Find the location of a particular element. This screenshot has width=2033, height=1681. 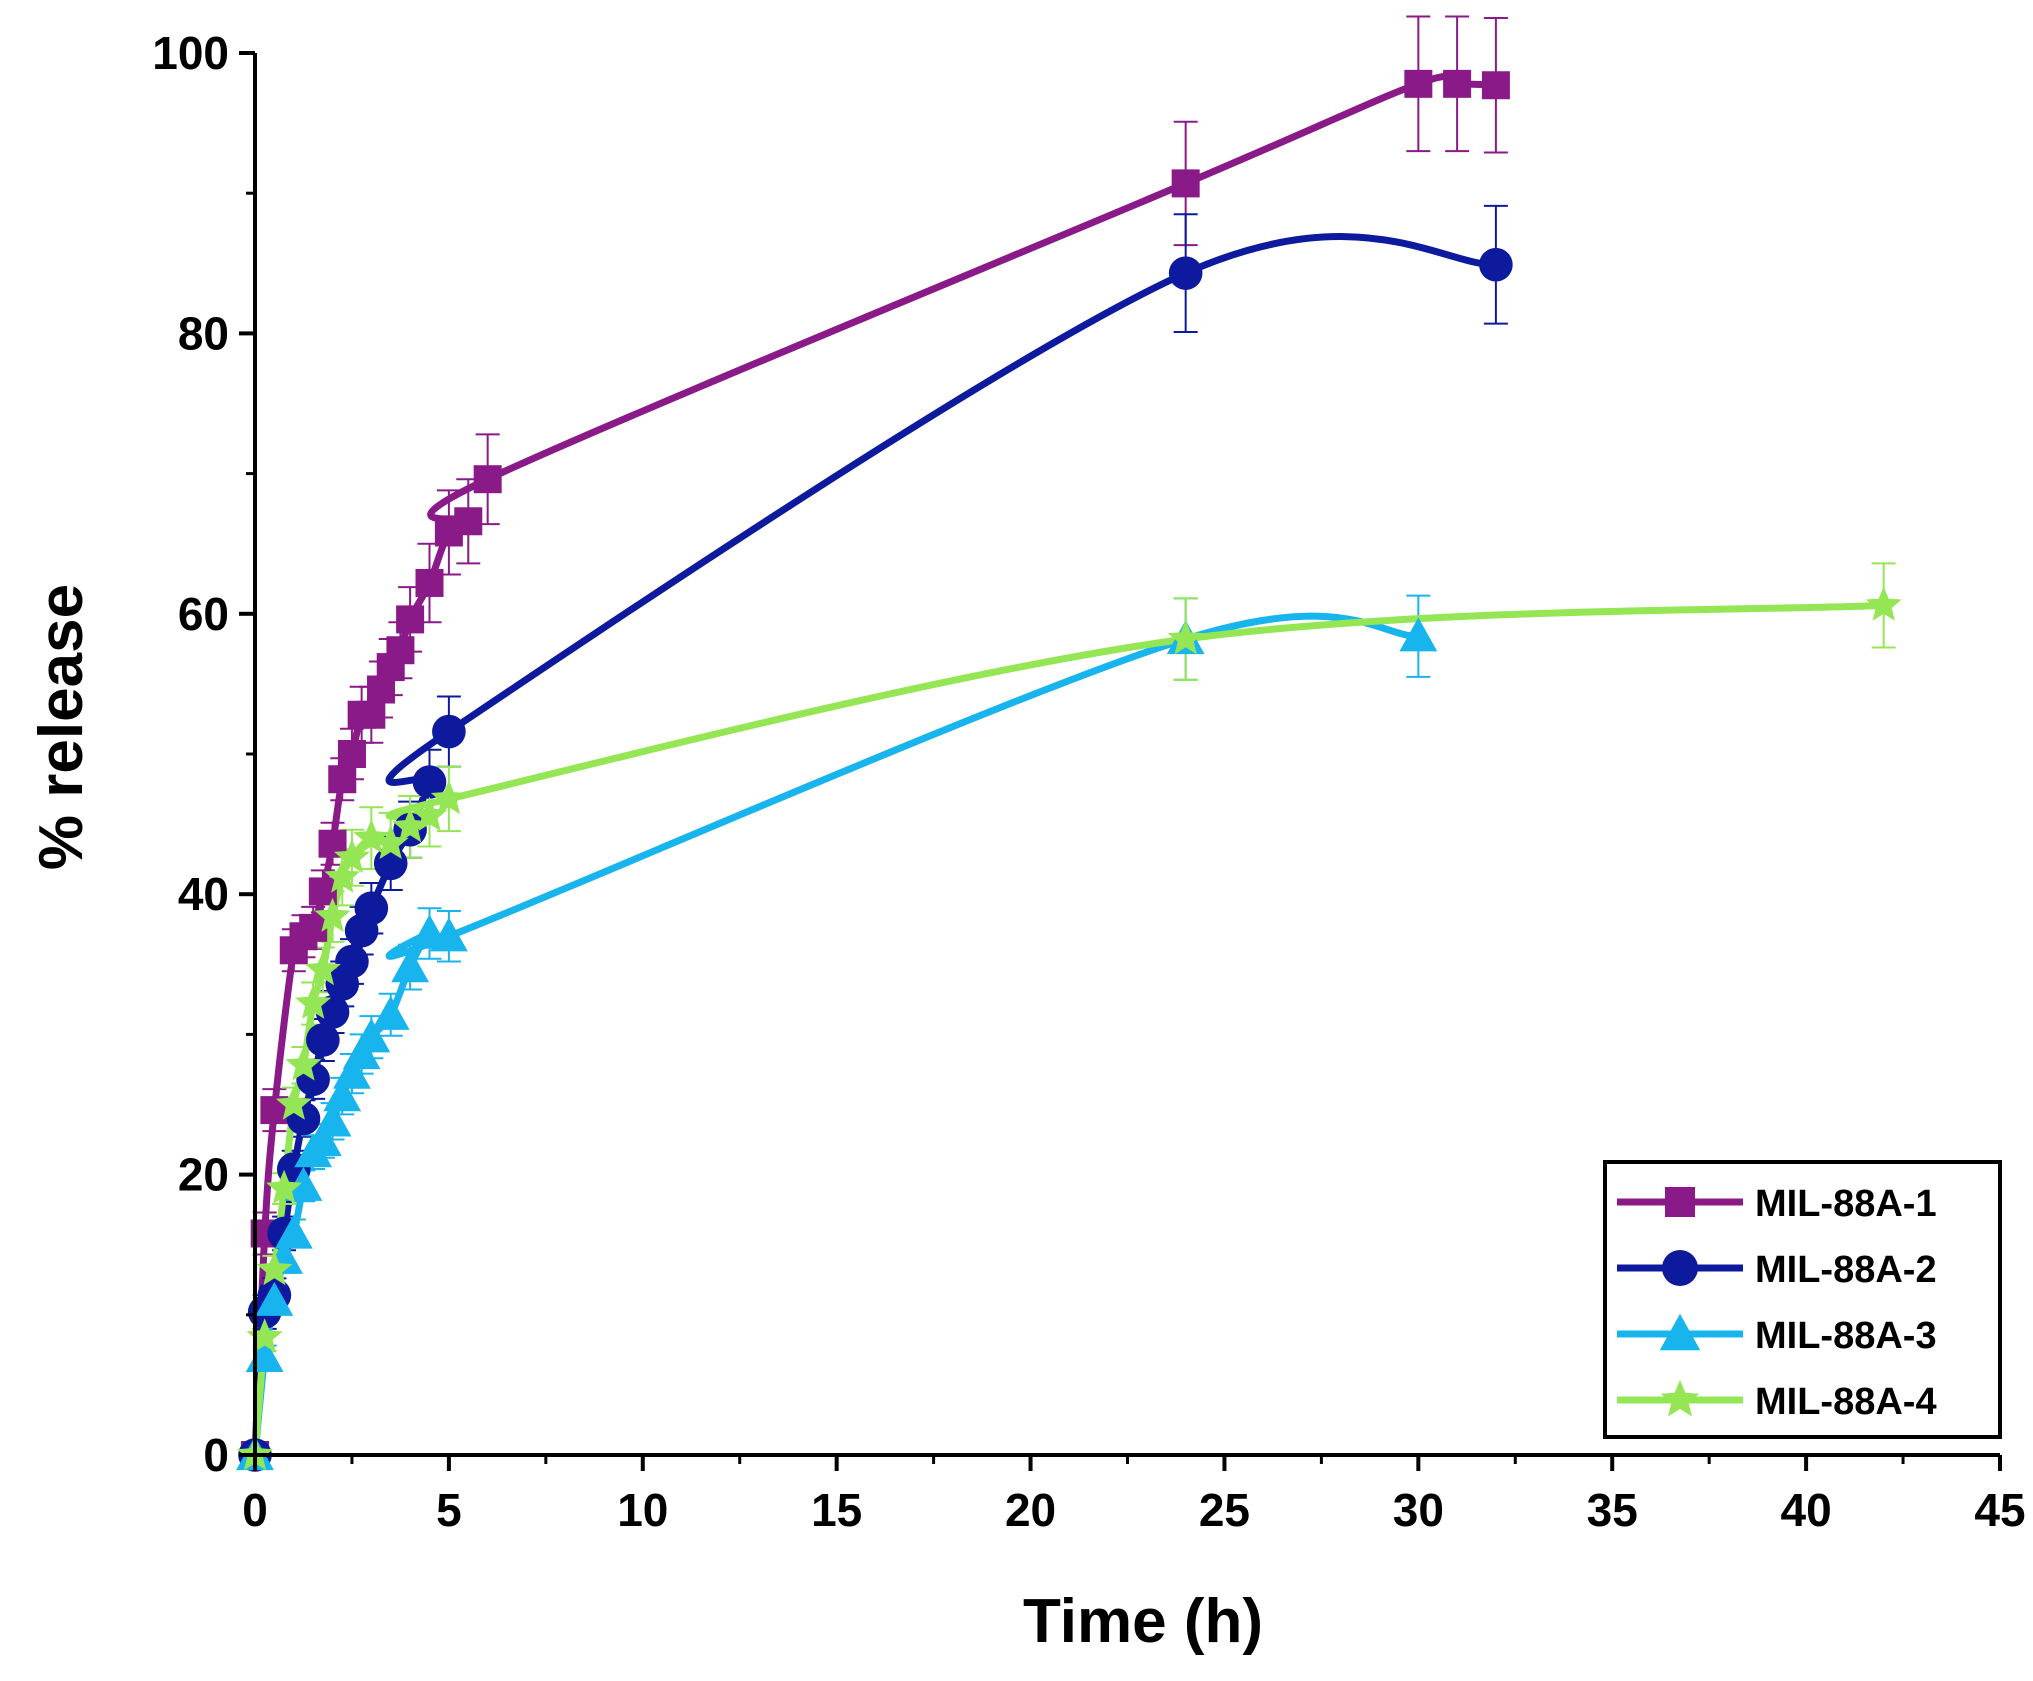

y-tick-label: 20 is located at coordinates (203, 1175).